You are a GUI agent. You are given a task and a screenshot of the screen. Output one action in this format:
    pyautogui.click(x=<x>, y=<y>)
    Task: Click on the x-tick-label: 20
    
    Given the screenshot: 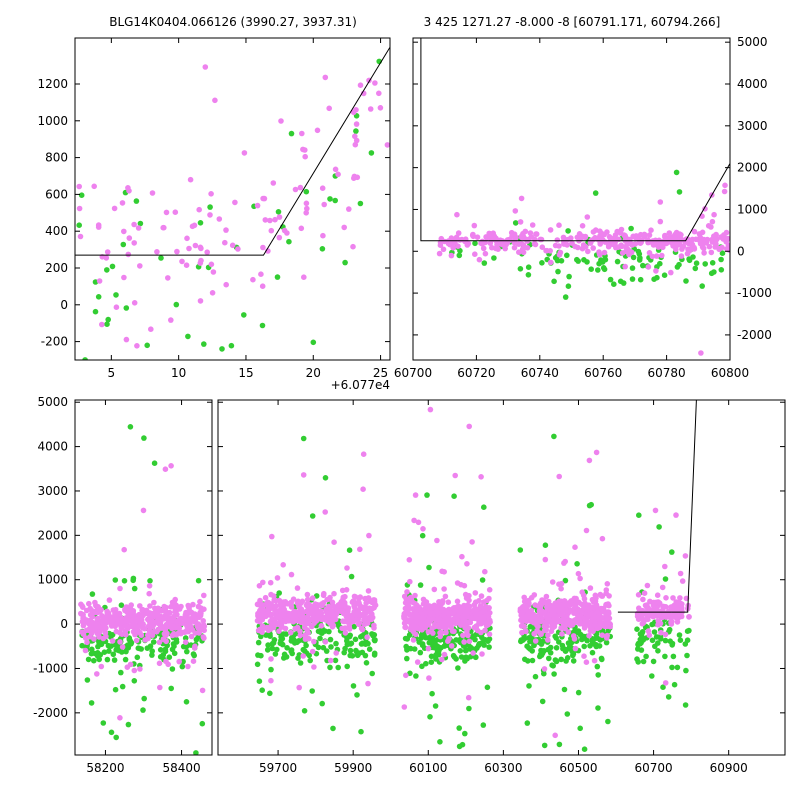 What is the action you would take?
    pyautogui.click(x=313, y=373)
    